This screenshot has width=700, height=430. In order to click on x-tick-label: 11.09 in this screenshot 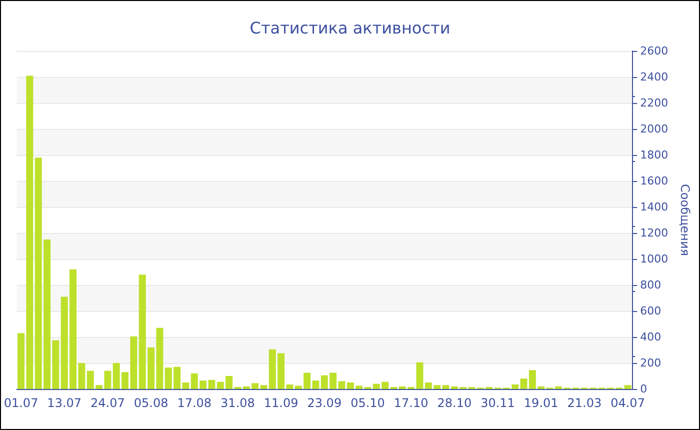, I will do `click(281, 403)`.